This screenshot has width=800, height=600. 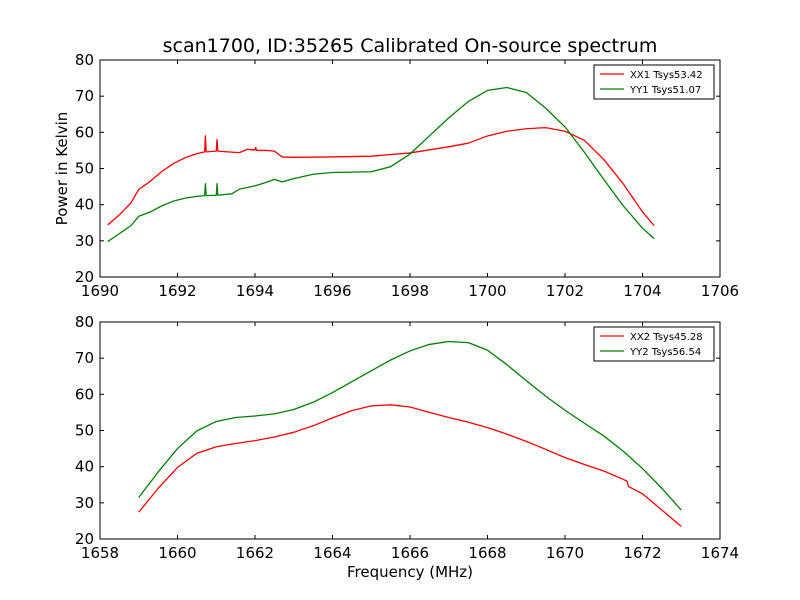 What do you see at coordinates (666, 75) in the screenshot?
I see `legend-label: XX1 Tsys53.42` at bounding box center [666, 75].